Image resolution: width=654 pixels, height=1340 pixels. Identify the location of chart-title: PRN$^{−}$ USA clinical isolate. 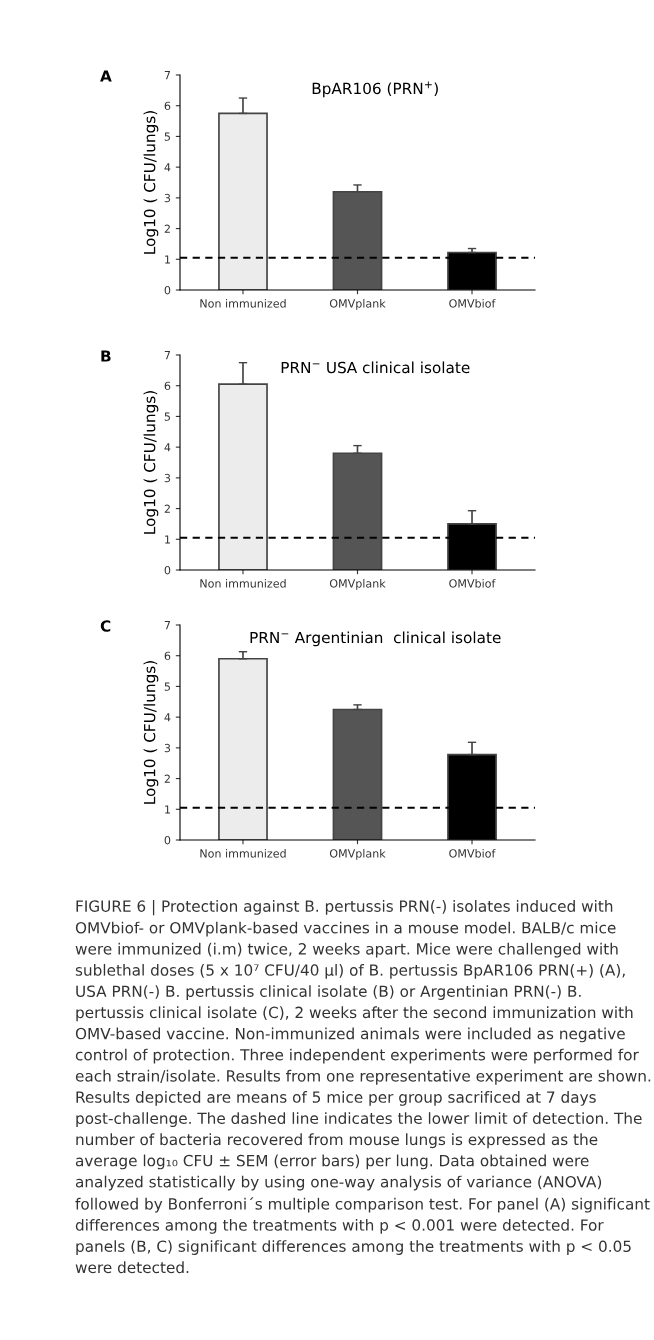
(375, 367).